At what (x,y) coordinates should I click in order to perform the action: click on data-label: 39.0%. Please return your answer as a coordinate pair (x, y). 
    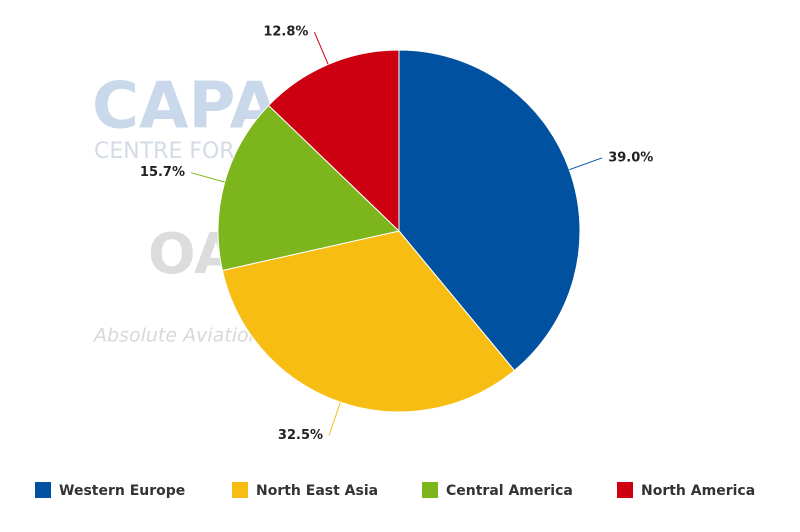
    Looking at the image, I should click on (630, 157).